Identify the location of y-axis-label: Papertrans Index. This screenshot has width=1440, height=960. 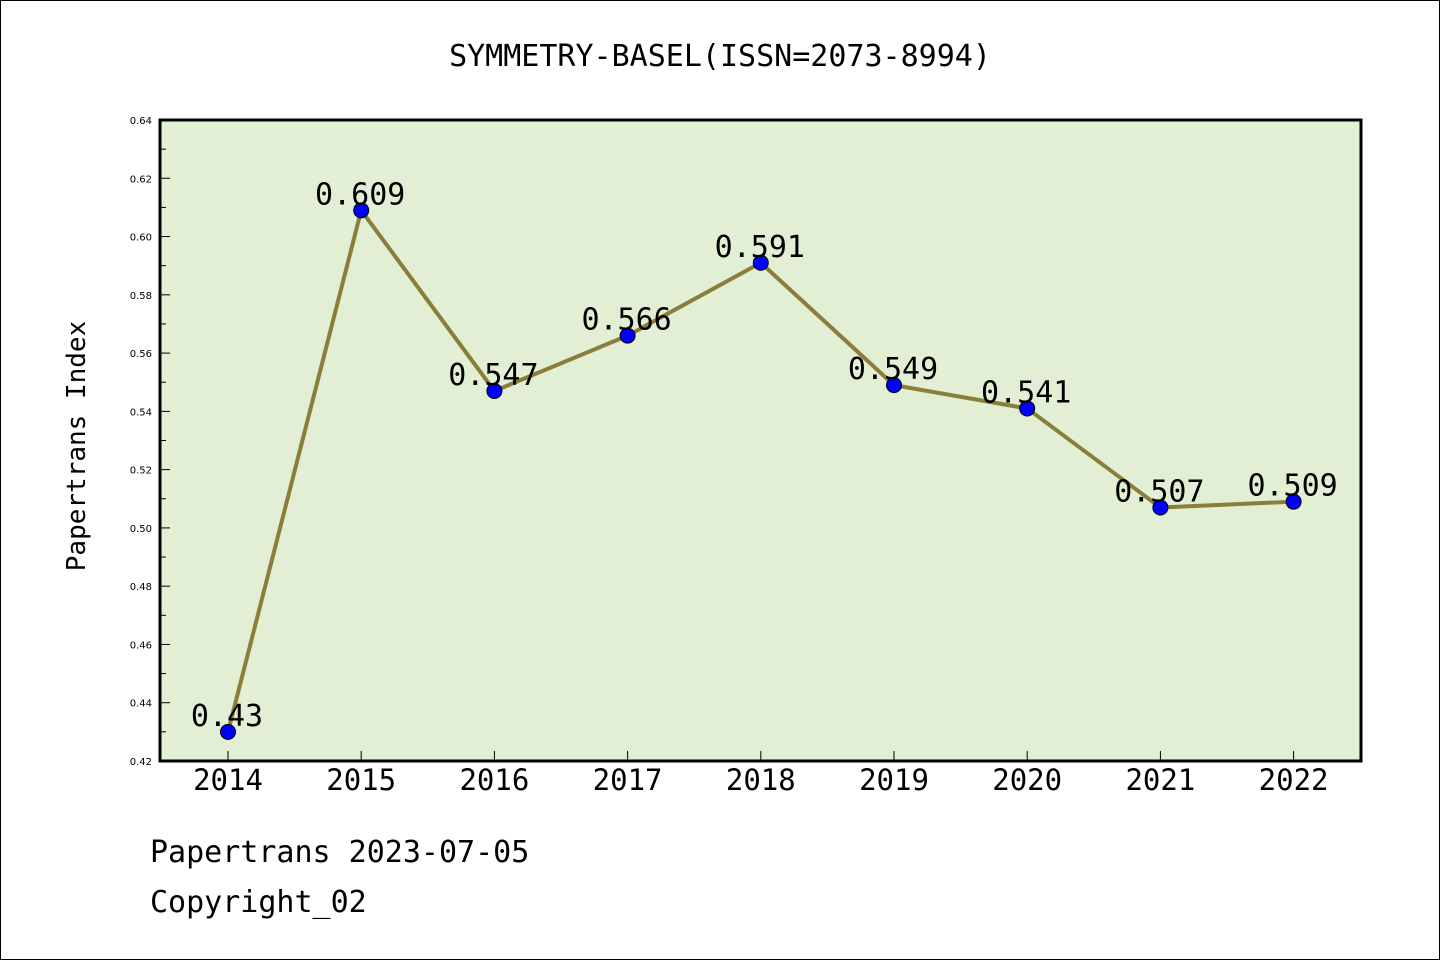
(77, 446).